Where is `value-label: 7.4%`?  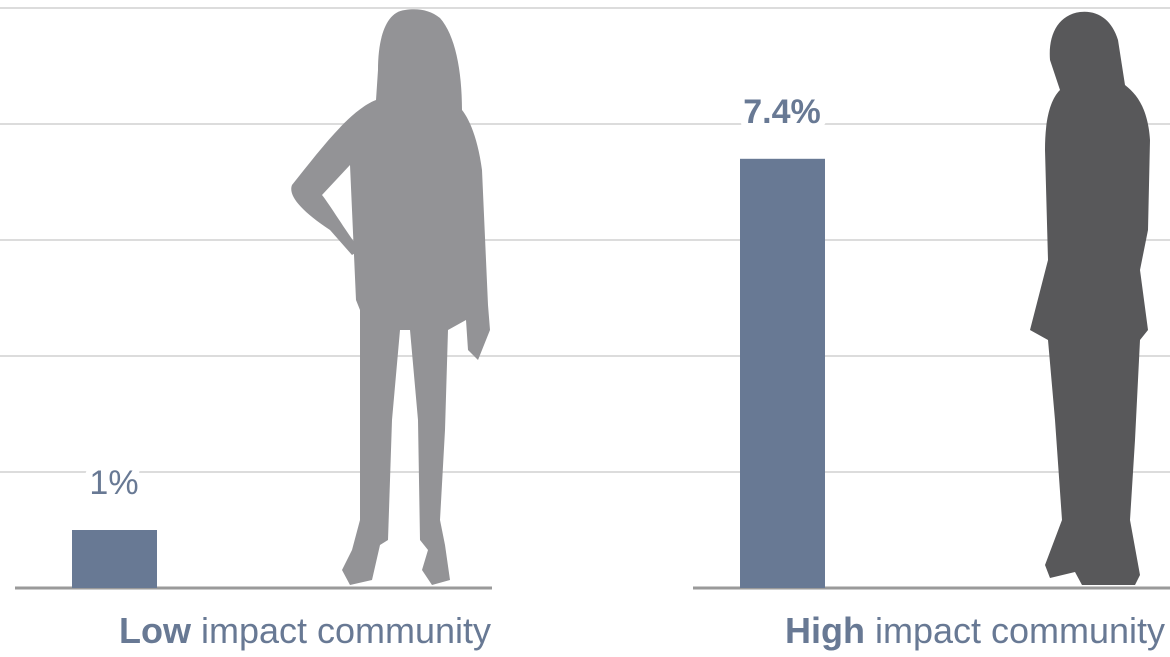 value-label: 7.4% is located at coordinates (782, 112).